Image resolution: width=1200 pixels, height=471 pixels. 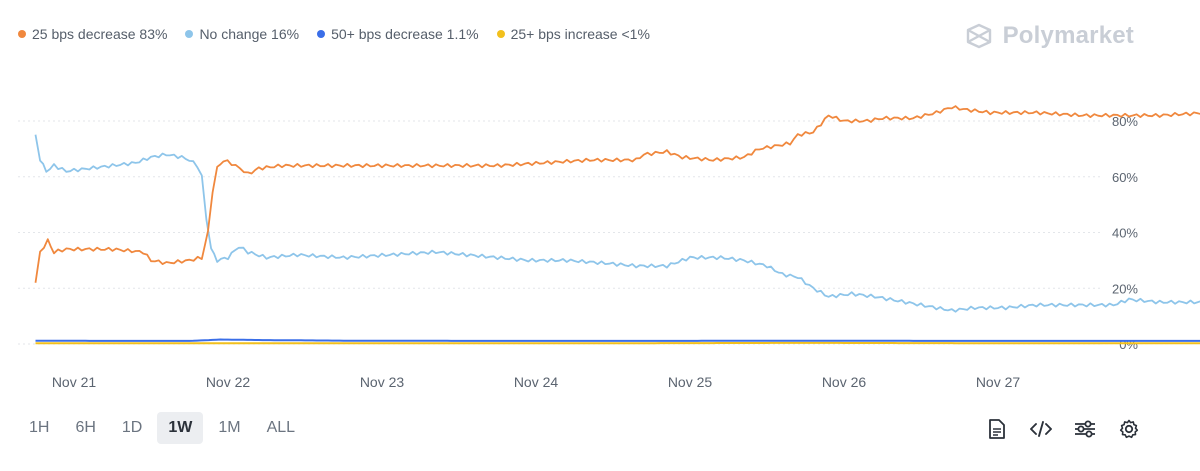 I want to click on x-tick-label: Nov 24, so click(x=536, y=382).